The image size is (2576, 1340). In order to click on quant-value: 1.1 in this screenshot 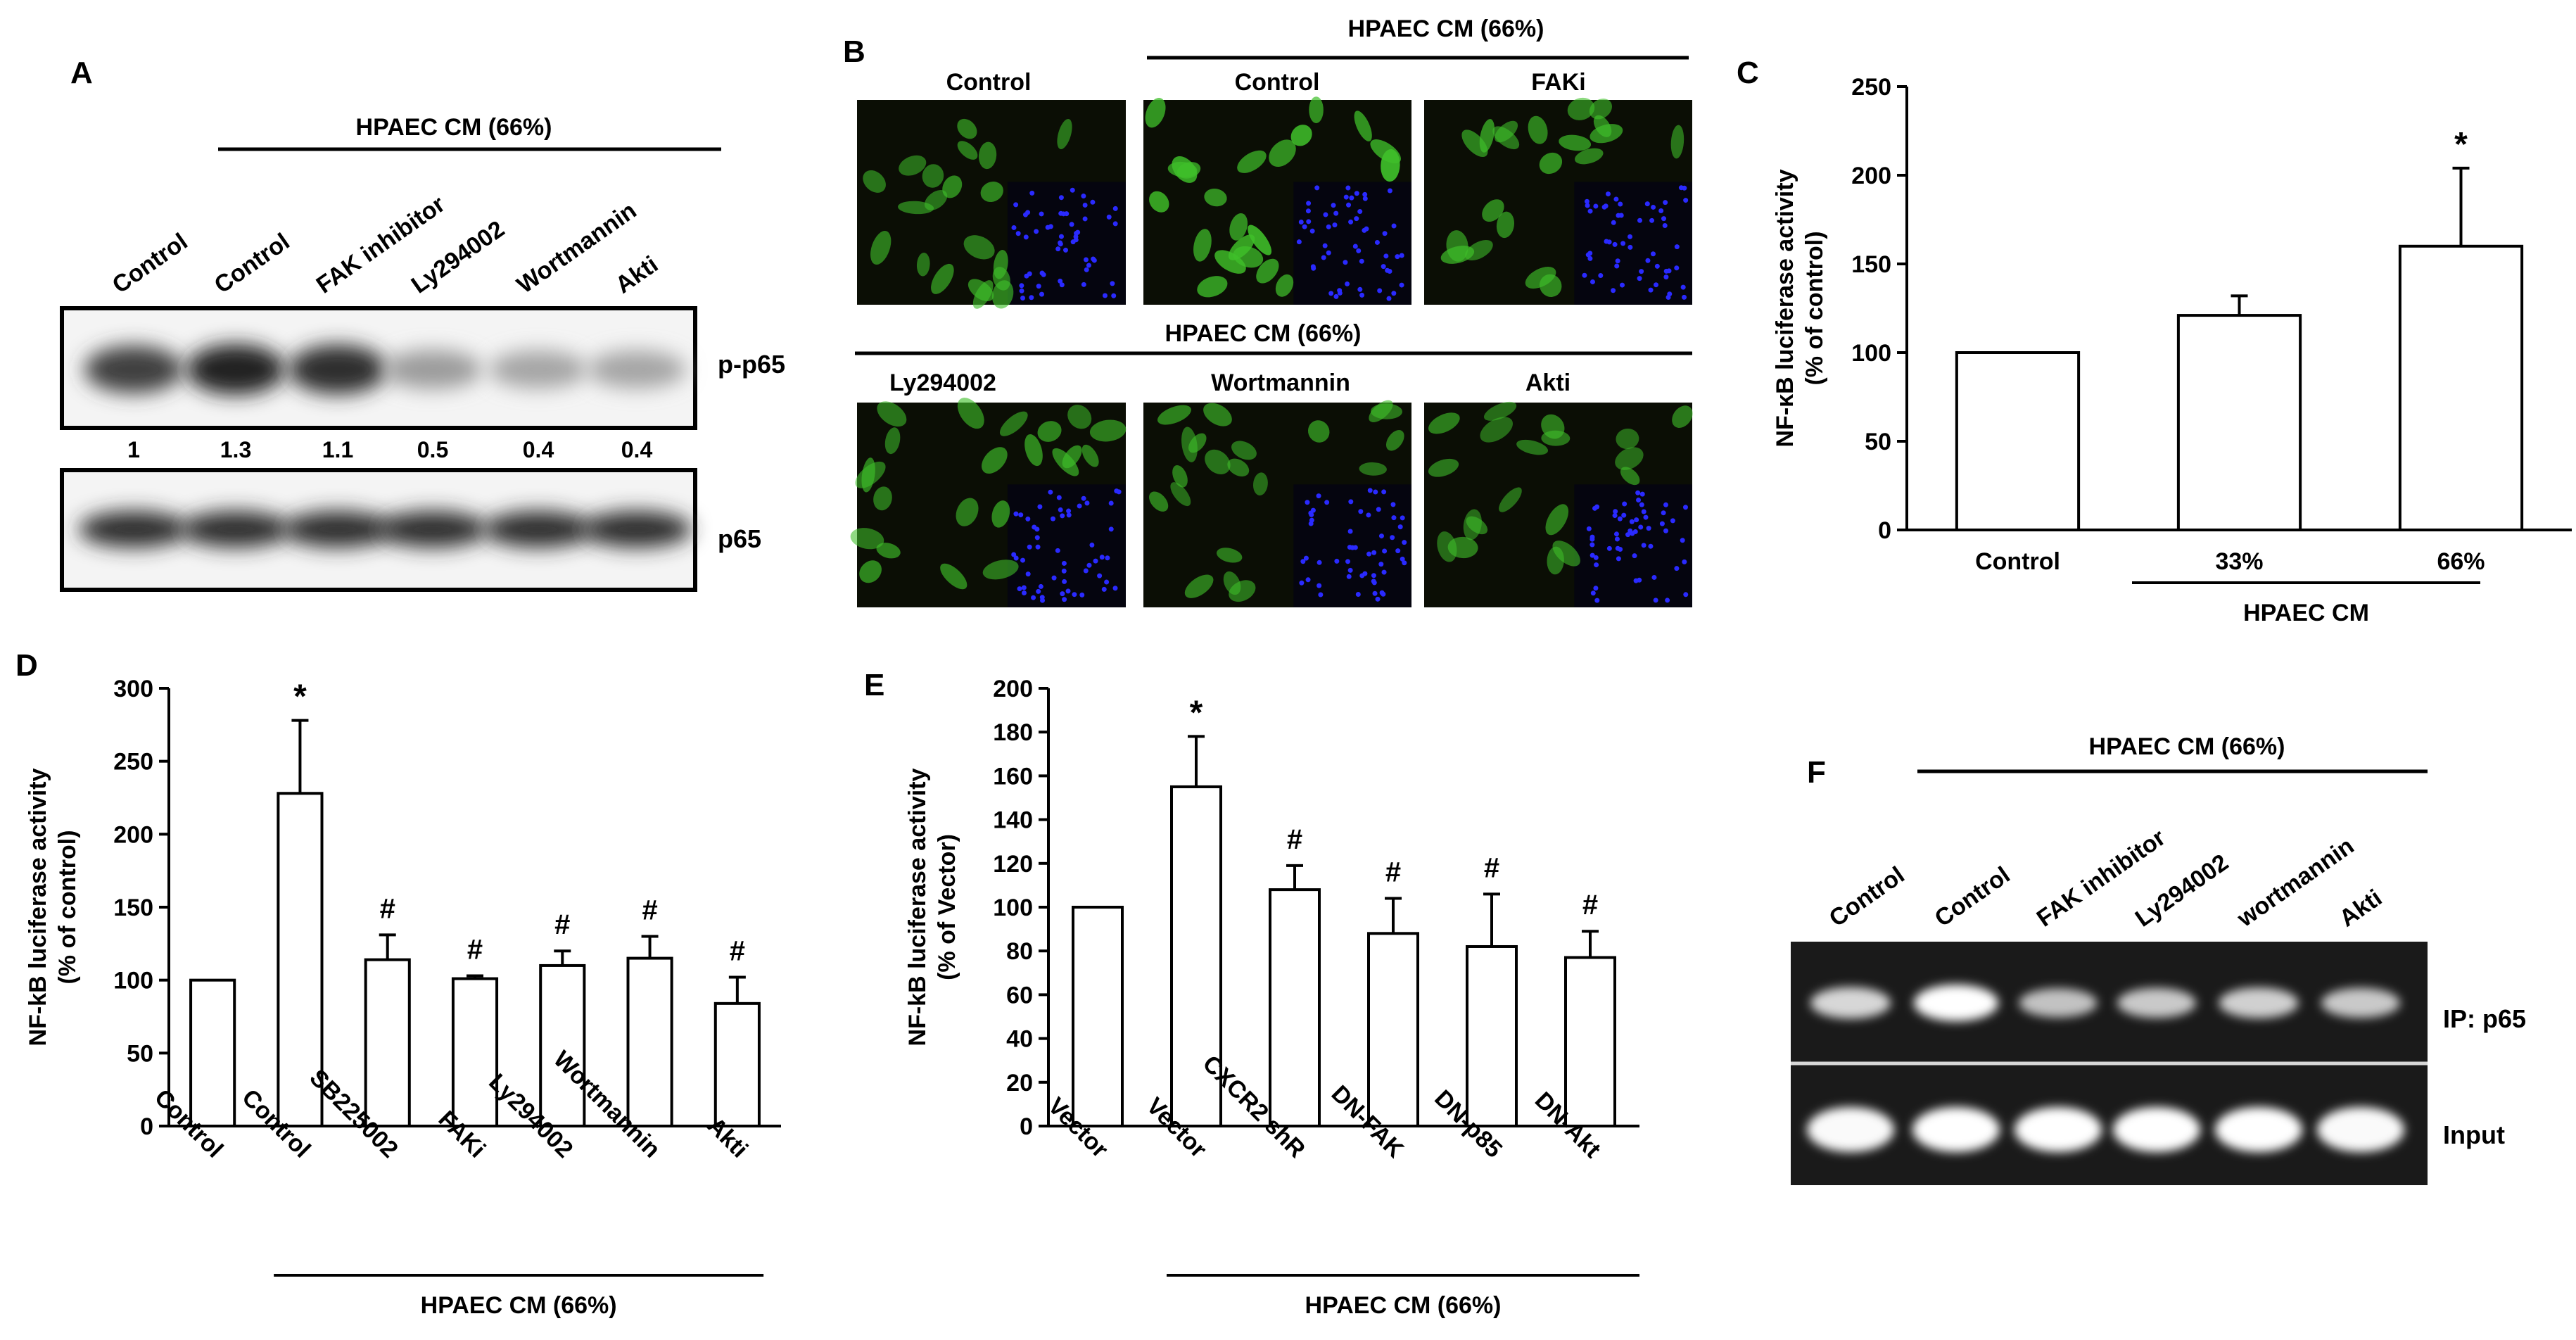, I will do `click(337, 449)`.